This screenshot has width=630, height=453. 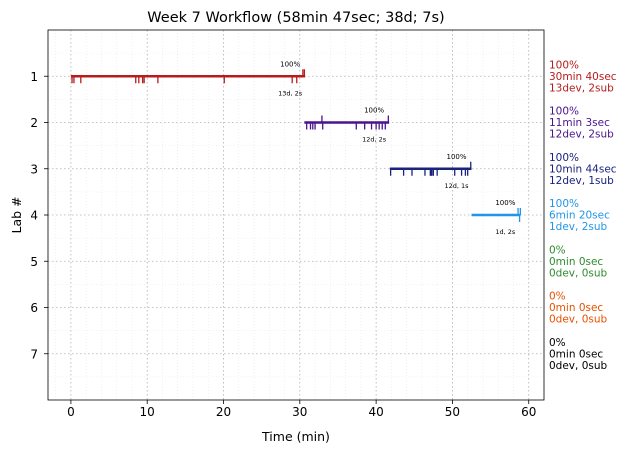 What do you see at coordinates (581, 88) in the screenshot?
I see `lab-1-legend-line: 13dev, 2sub` at bounding box center [581, 88].